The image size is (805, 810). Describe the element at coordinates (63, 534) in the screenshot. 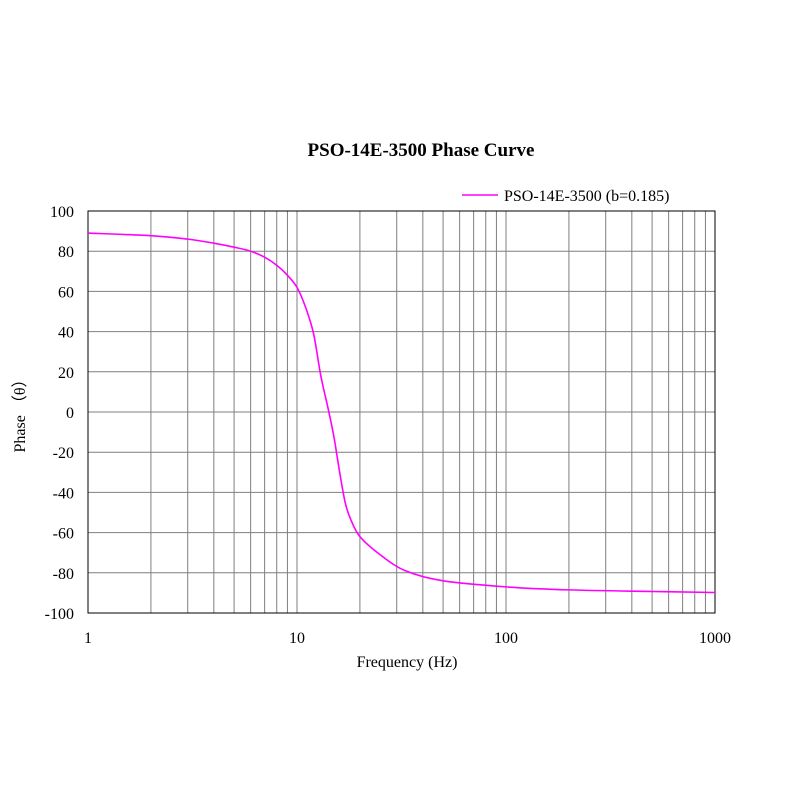

I see `y-tick-label: -60` at that location.